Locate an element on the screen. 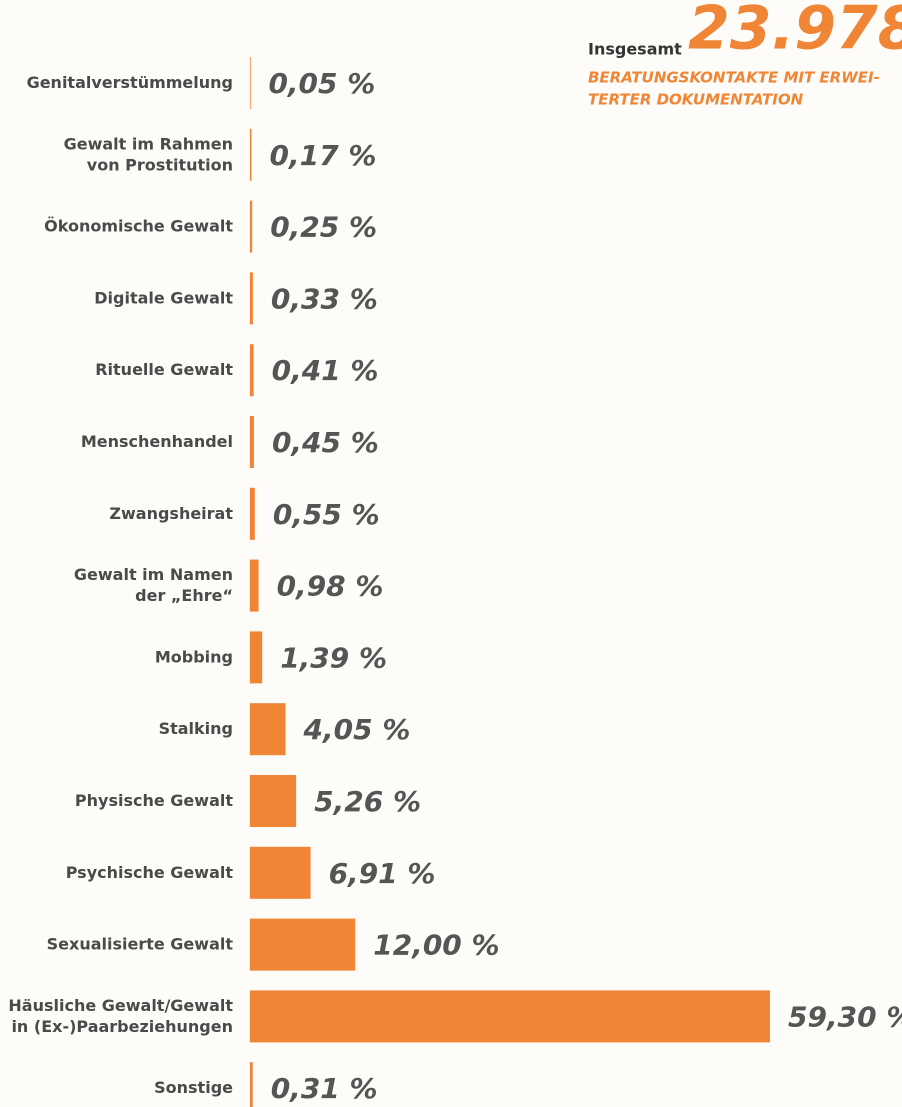 The height and width of the screenshot is (1107, 902). category-line: Sonstige is located at coordinates (193, 1087).